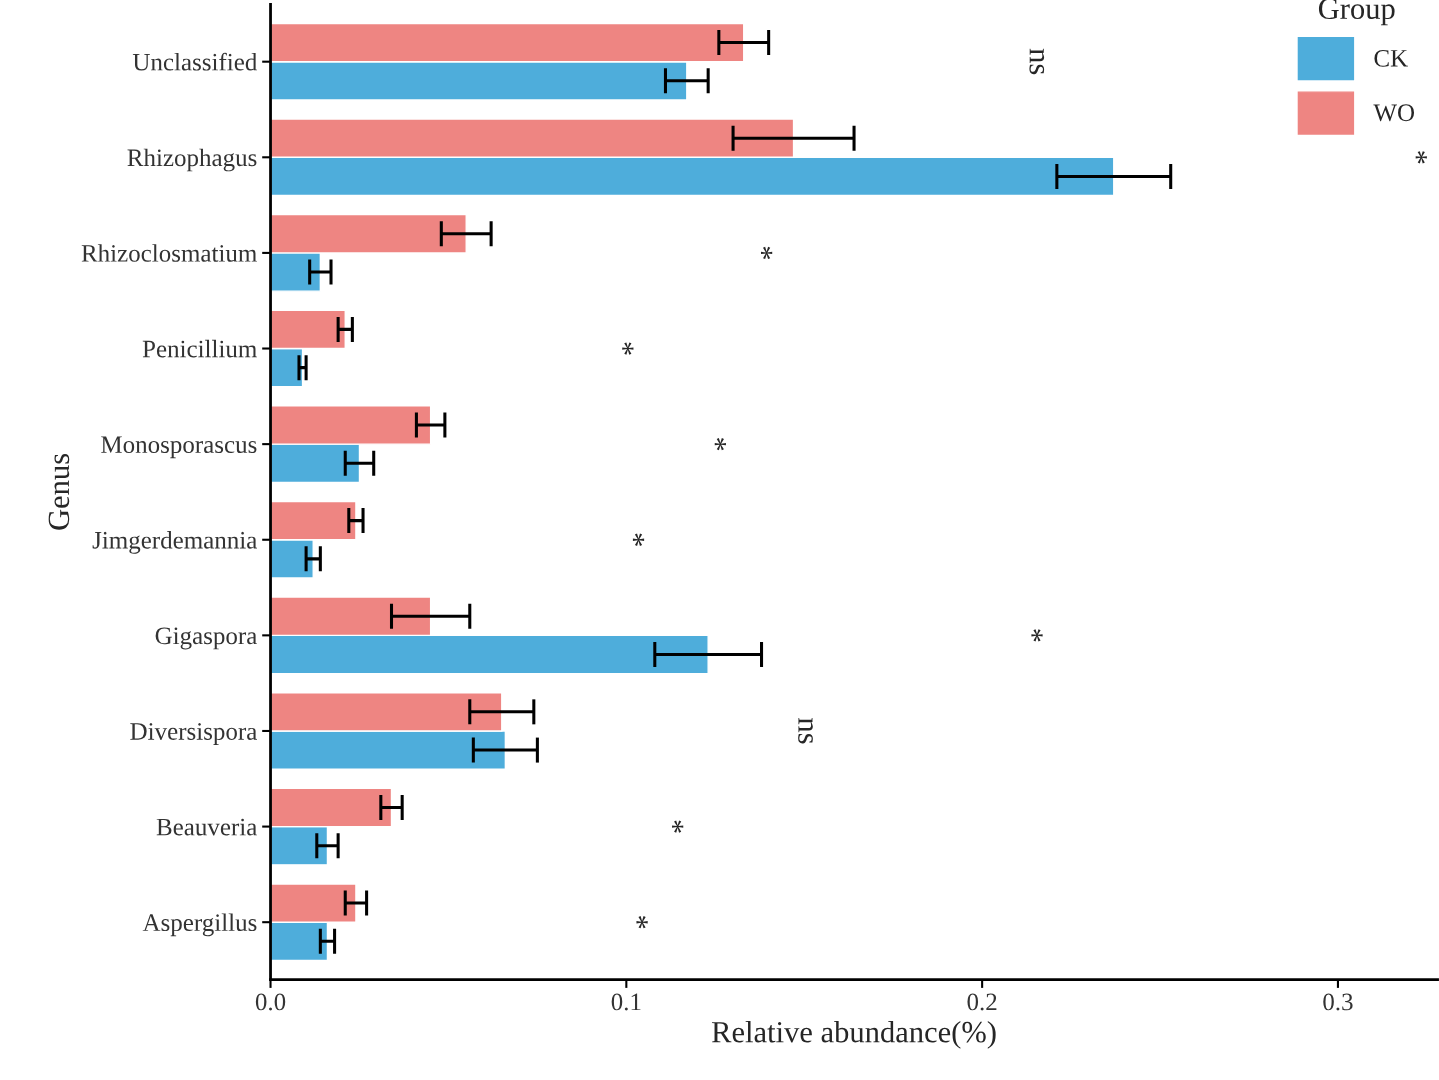 The height and width of the screenshot is (1080, 1439). What do you see at coordinates (1391, 58) in the screenshot?
I see `legend-label: CK` at bounding box center [1391, 58].